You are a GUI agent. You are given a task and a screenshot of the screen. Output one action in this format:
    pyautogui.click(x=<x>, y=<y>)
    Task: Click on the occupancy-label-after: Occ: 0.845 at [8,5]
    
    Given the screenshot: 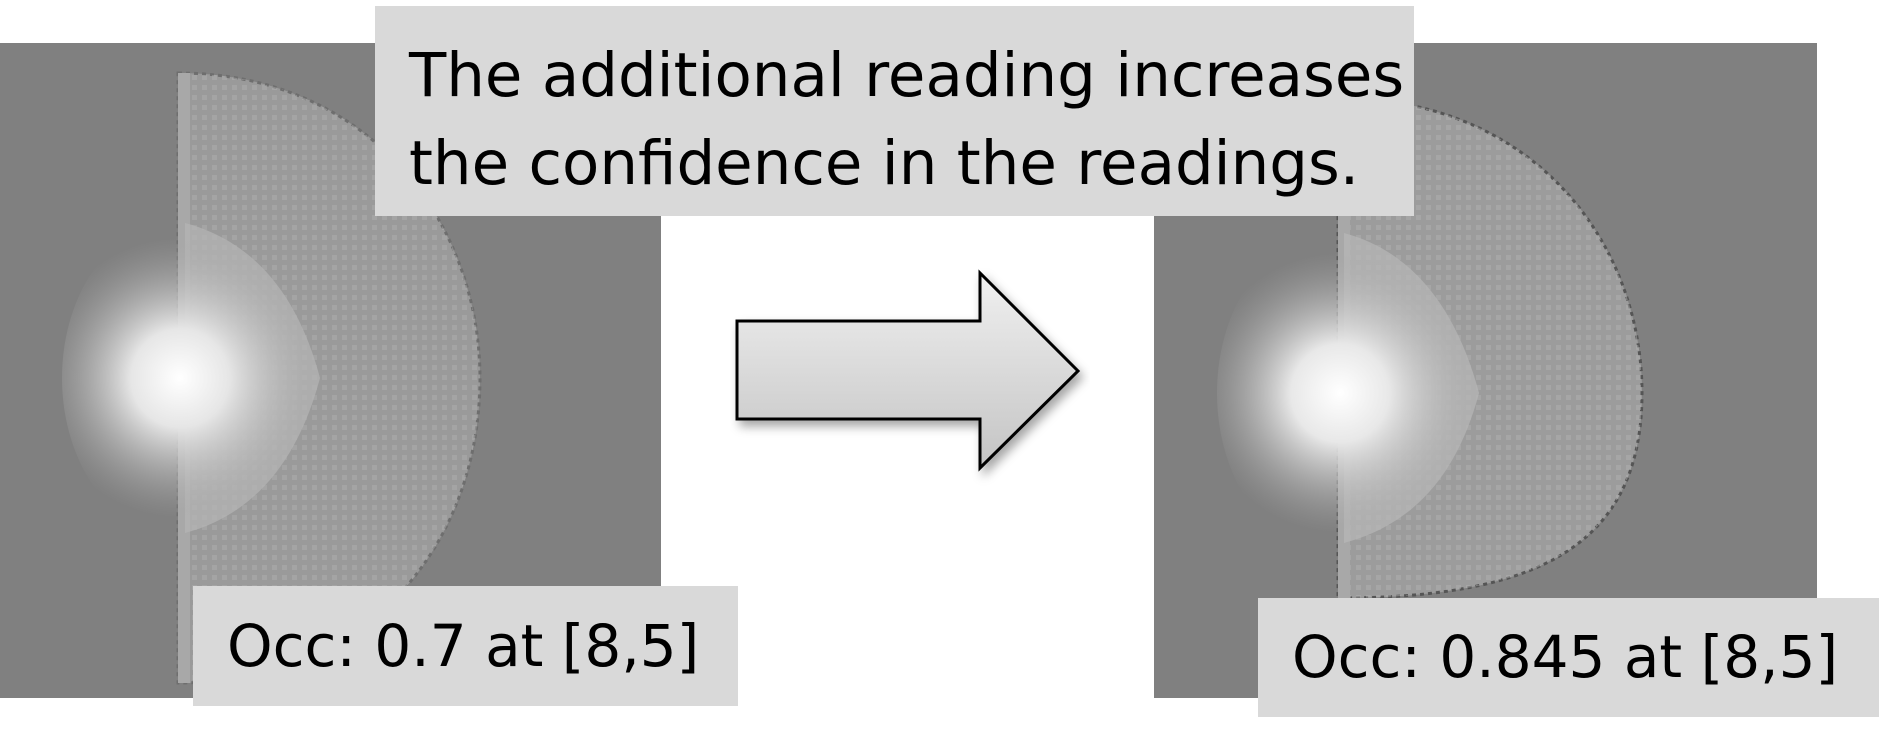 What is the action you would take?
    pyautogui.click(x=1568, y=657)
    